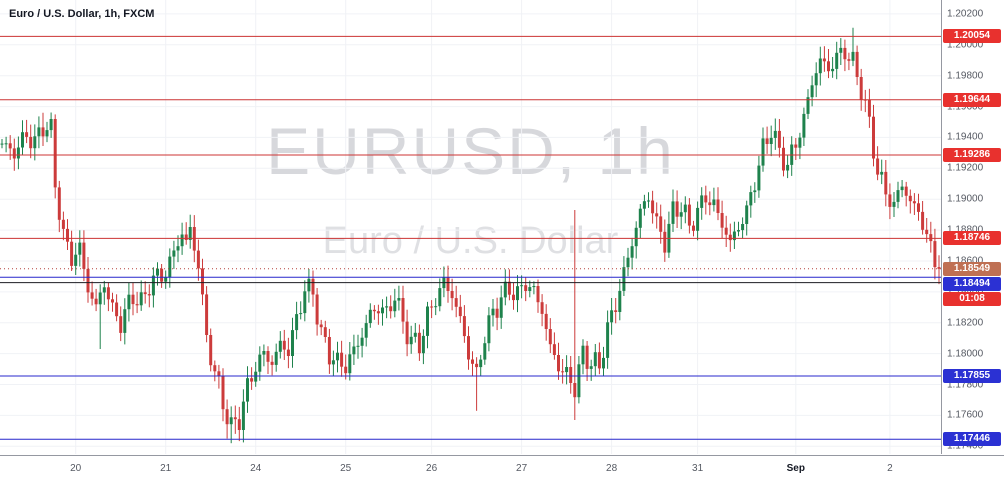  I want to click on time-axis-label-25: 25, so click(346, 468).